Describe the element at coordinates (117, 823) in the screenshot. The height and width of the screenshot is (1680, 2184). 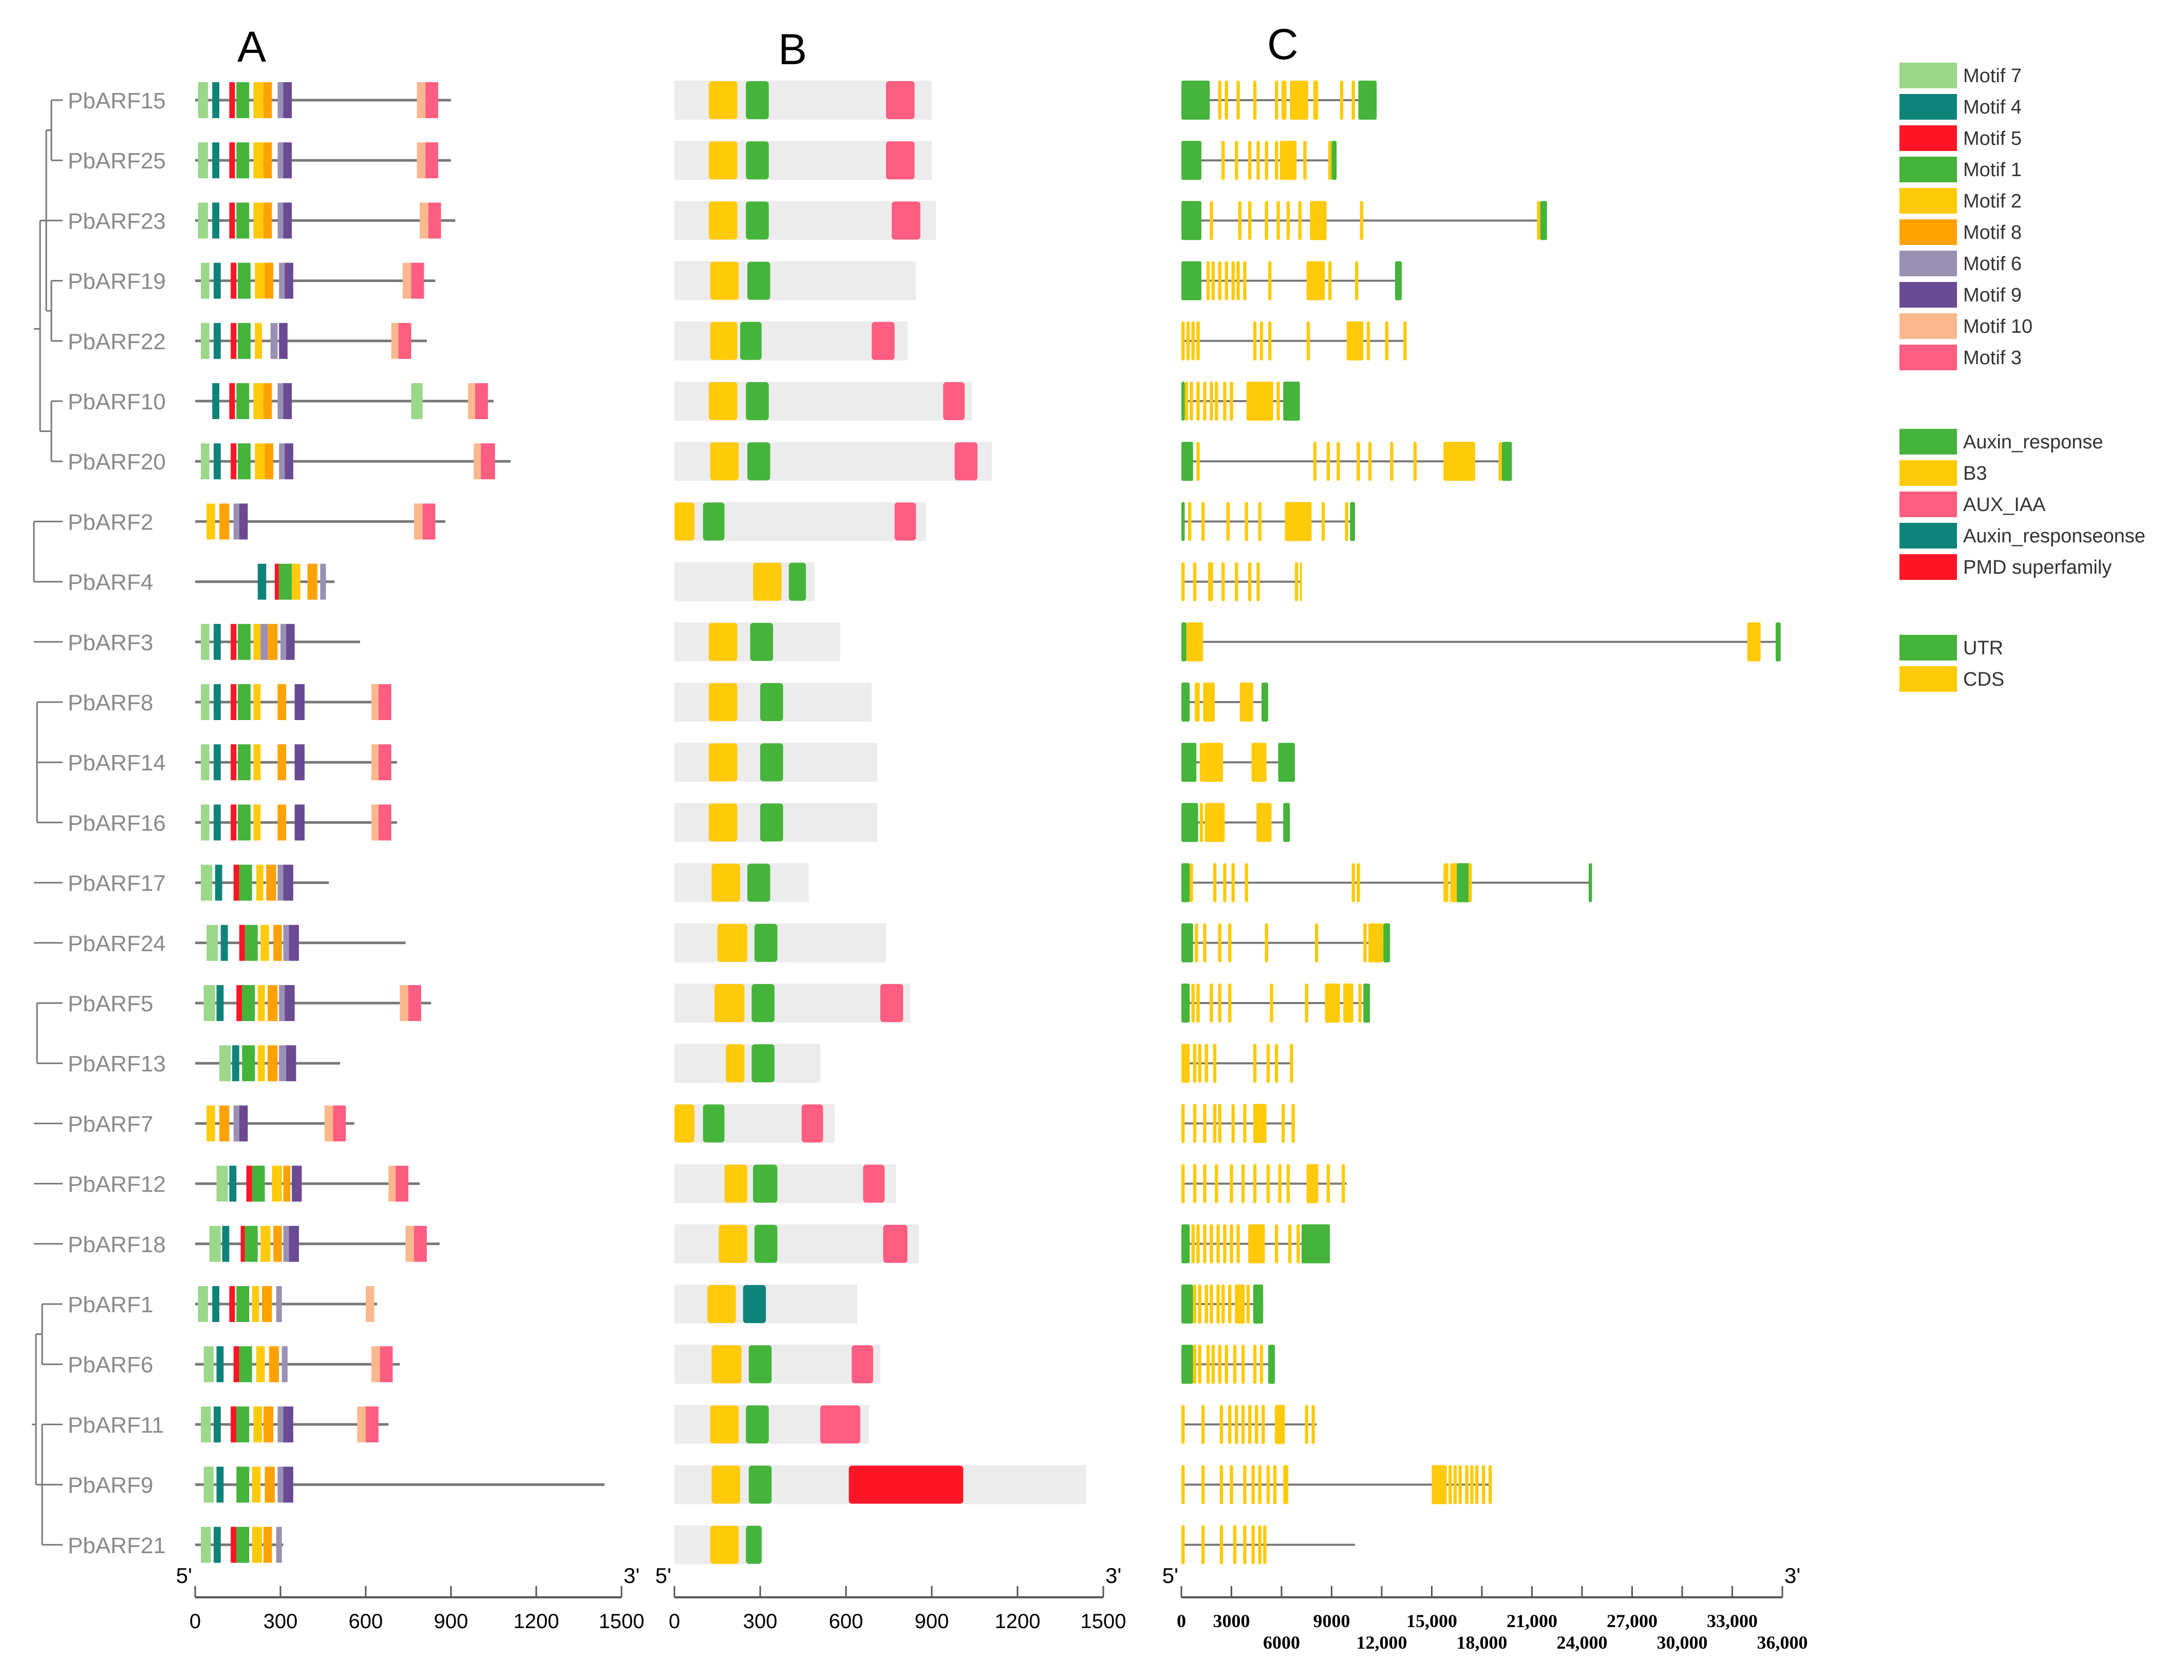
I see `gene-label: PbARF16` at that location.